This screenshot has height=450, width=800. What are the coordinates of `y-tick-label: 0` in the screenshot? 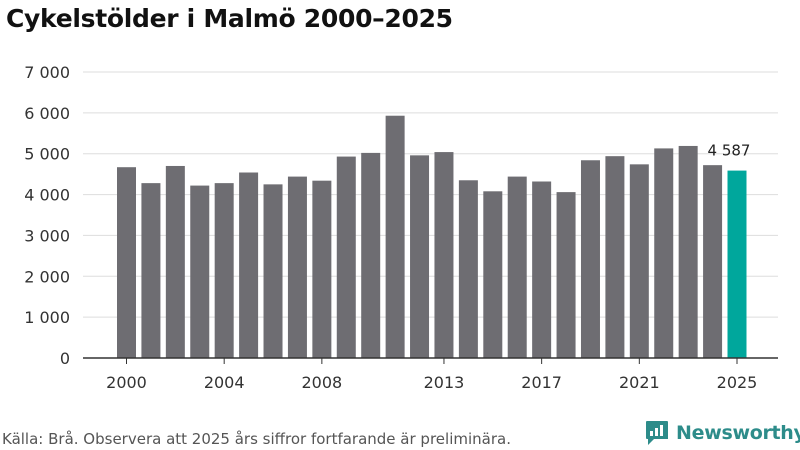 It's located at (65, 358).